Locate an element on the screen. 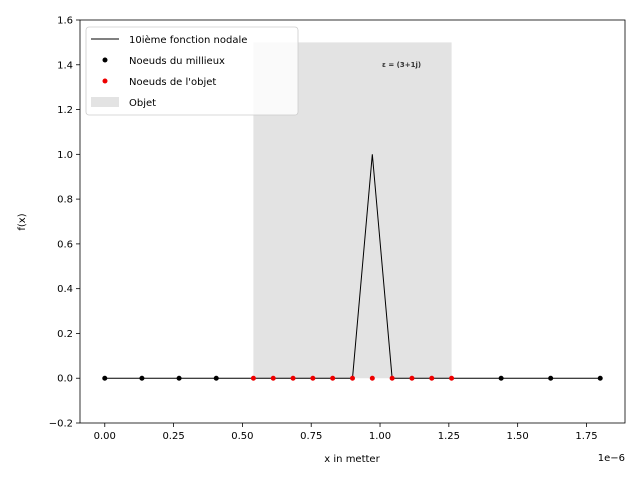 This screenshot has height=480, width=640. epsilon-annotation: ε = (3+1j) is located at coordinates (401, 65).